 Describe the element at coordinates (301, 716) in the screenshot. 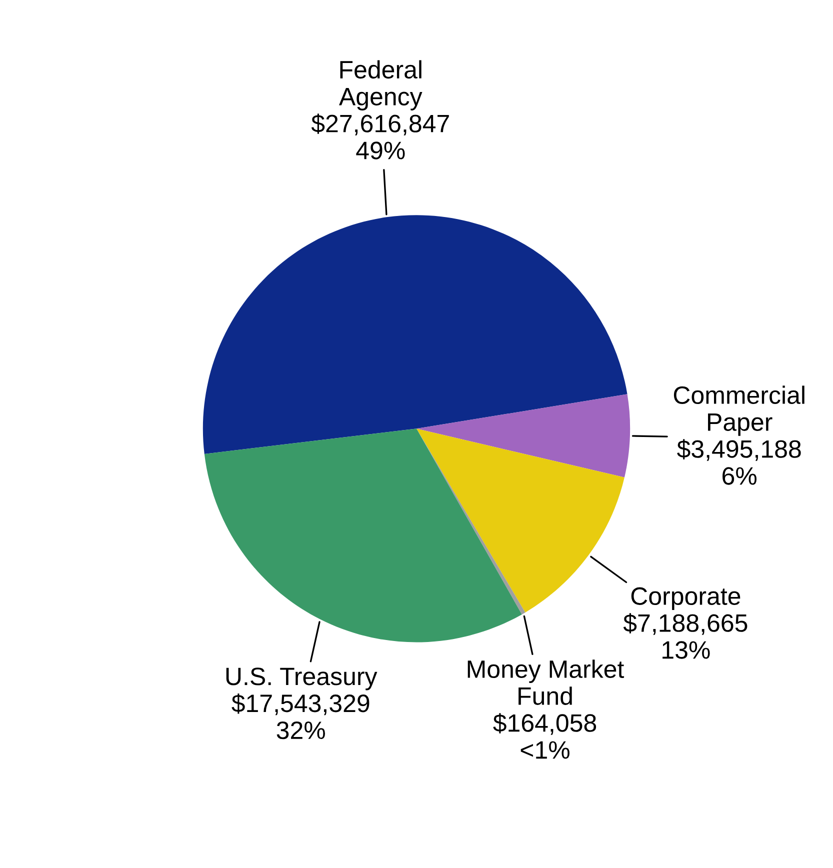

I see `data-label: $17,543,329 32%` at that location.